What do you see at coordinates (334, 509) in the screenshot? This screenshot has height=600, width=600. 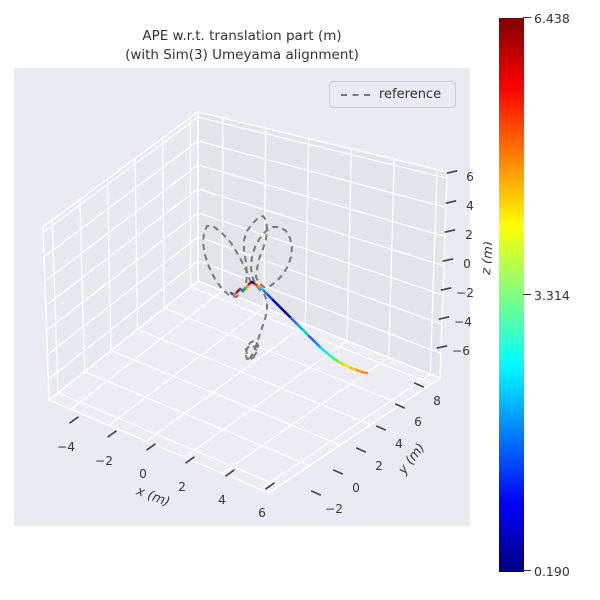 I see `y-tick-label: −2` at bounding box center [334, 509].